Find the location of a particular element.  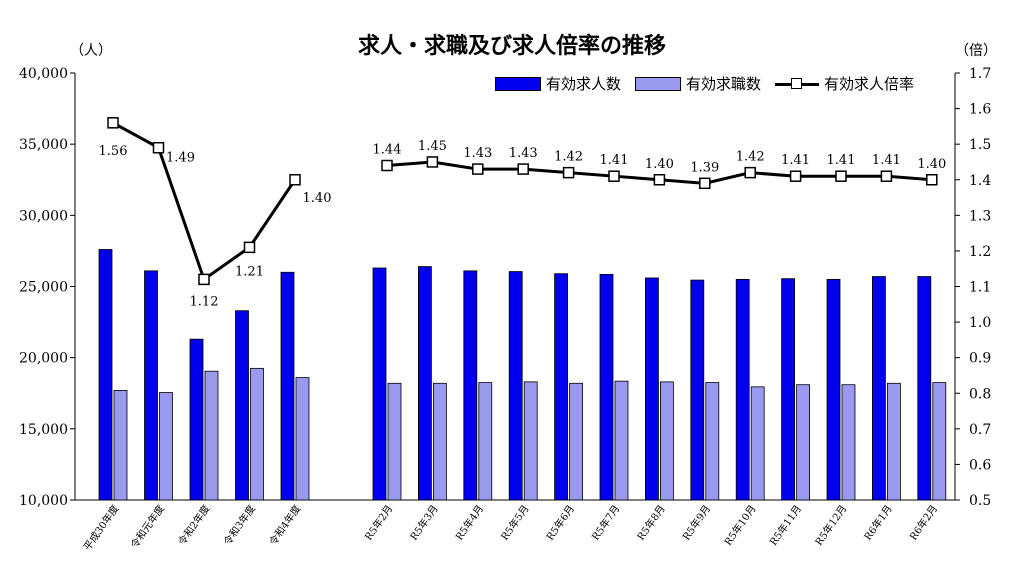

x-axis-category-label: R6年1月 is located at coordinates (878, 522).